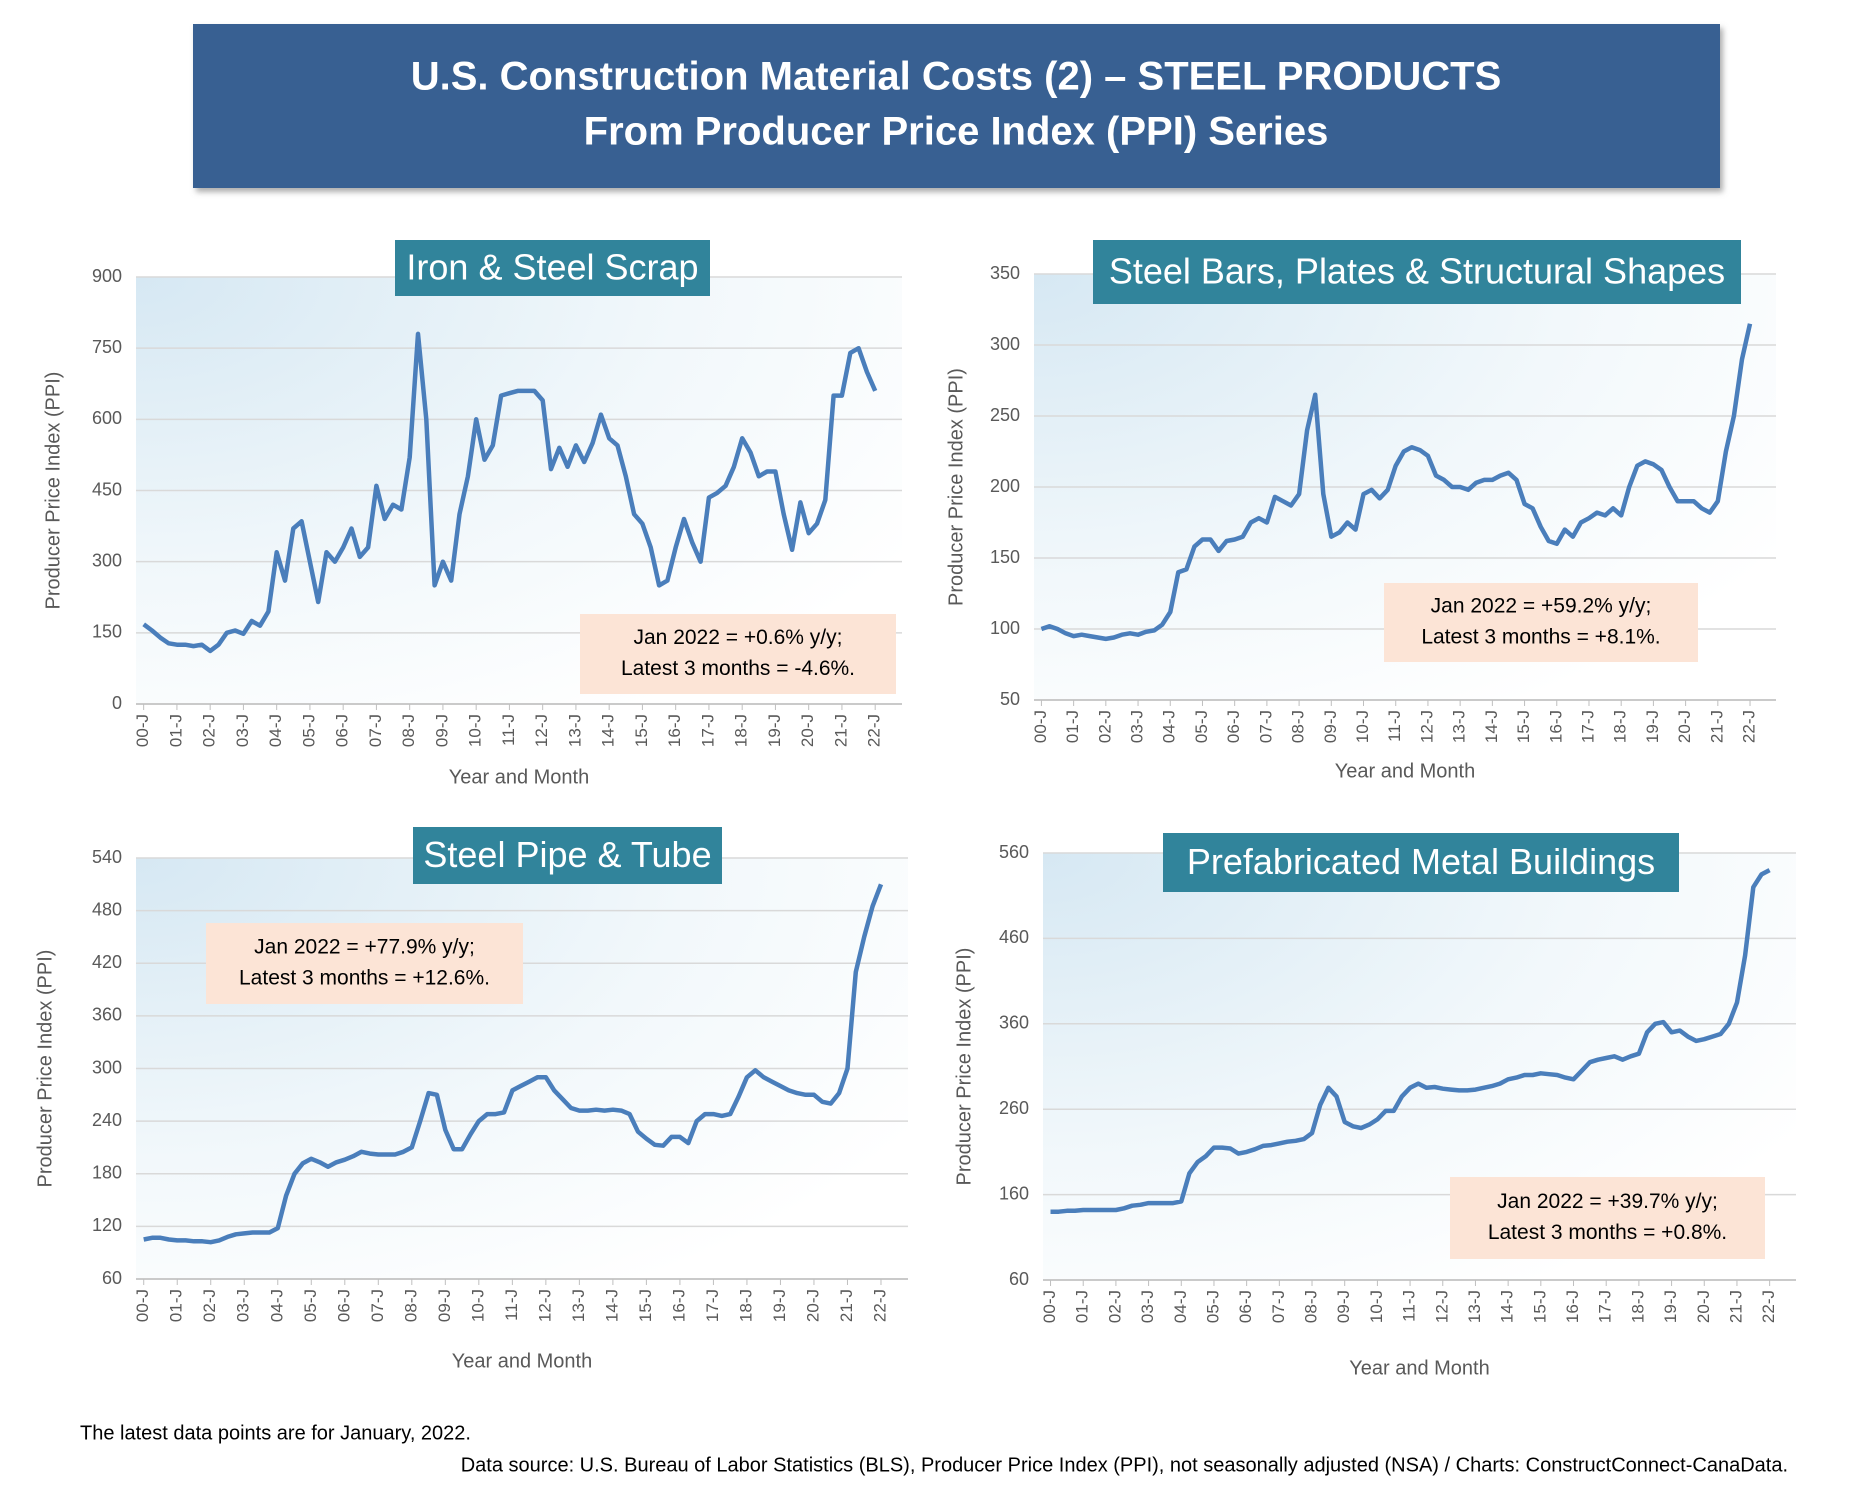 The height and width of the screenshot is (1488, 1869). What do you see at coordinates (107, 1120) in the screenshot?
I see `y-tick-label: 240` at bounding box center [107, 1120].